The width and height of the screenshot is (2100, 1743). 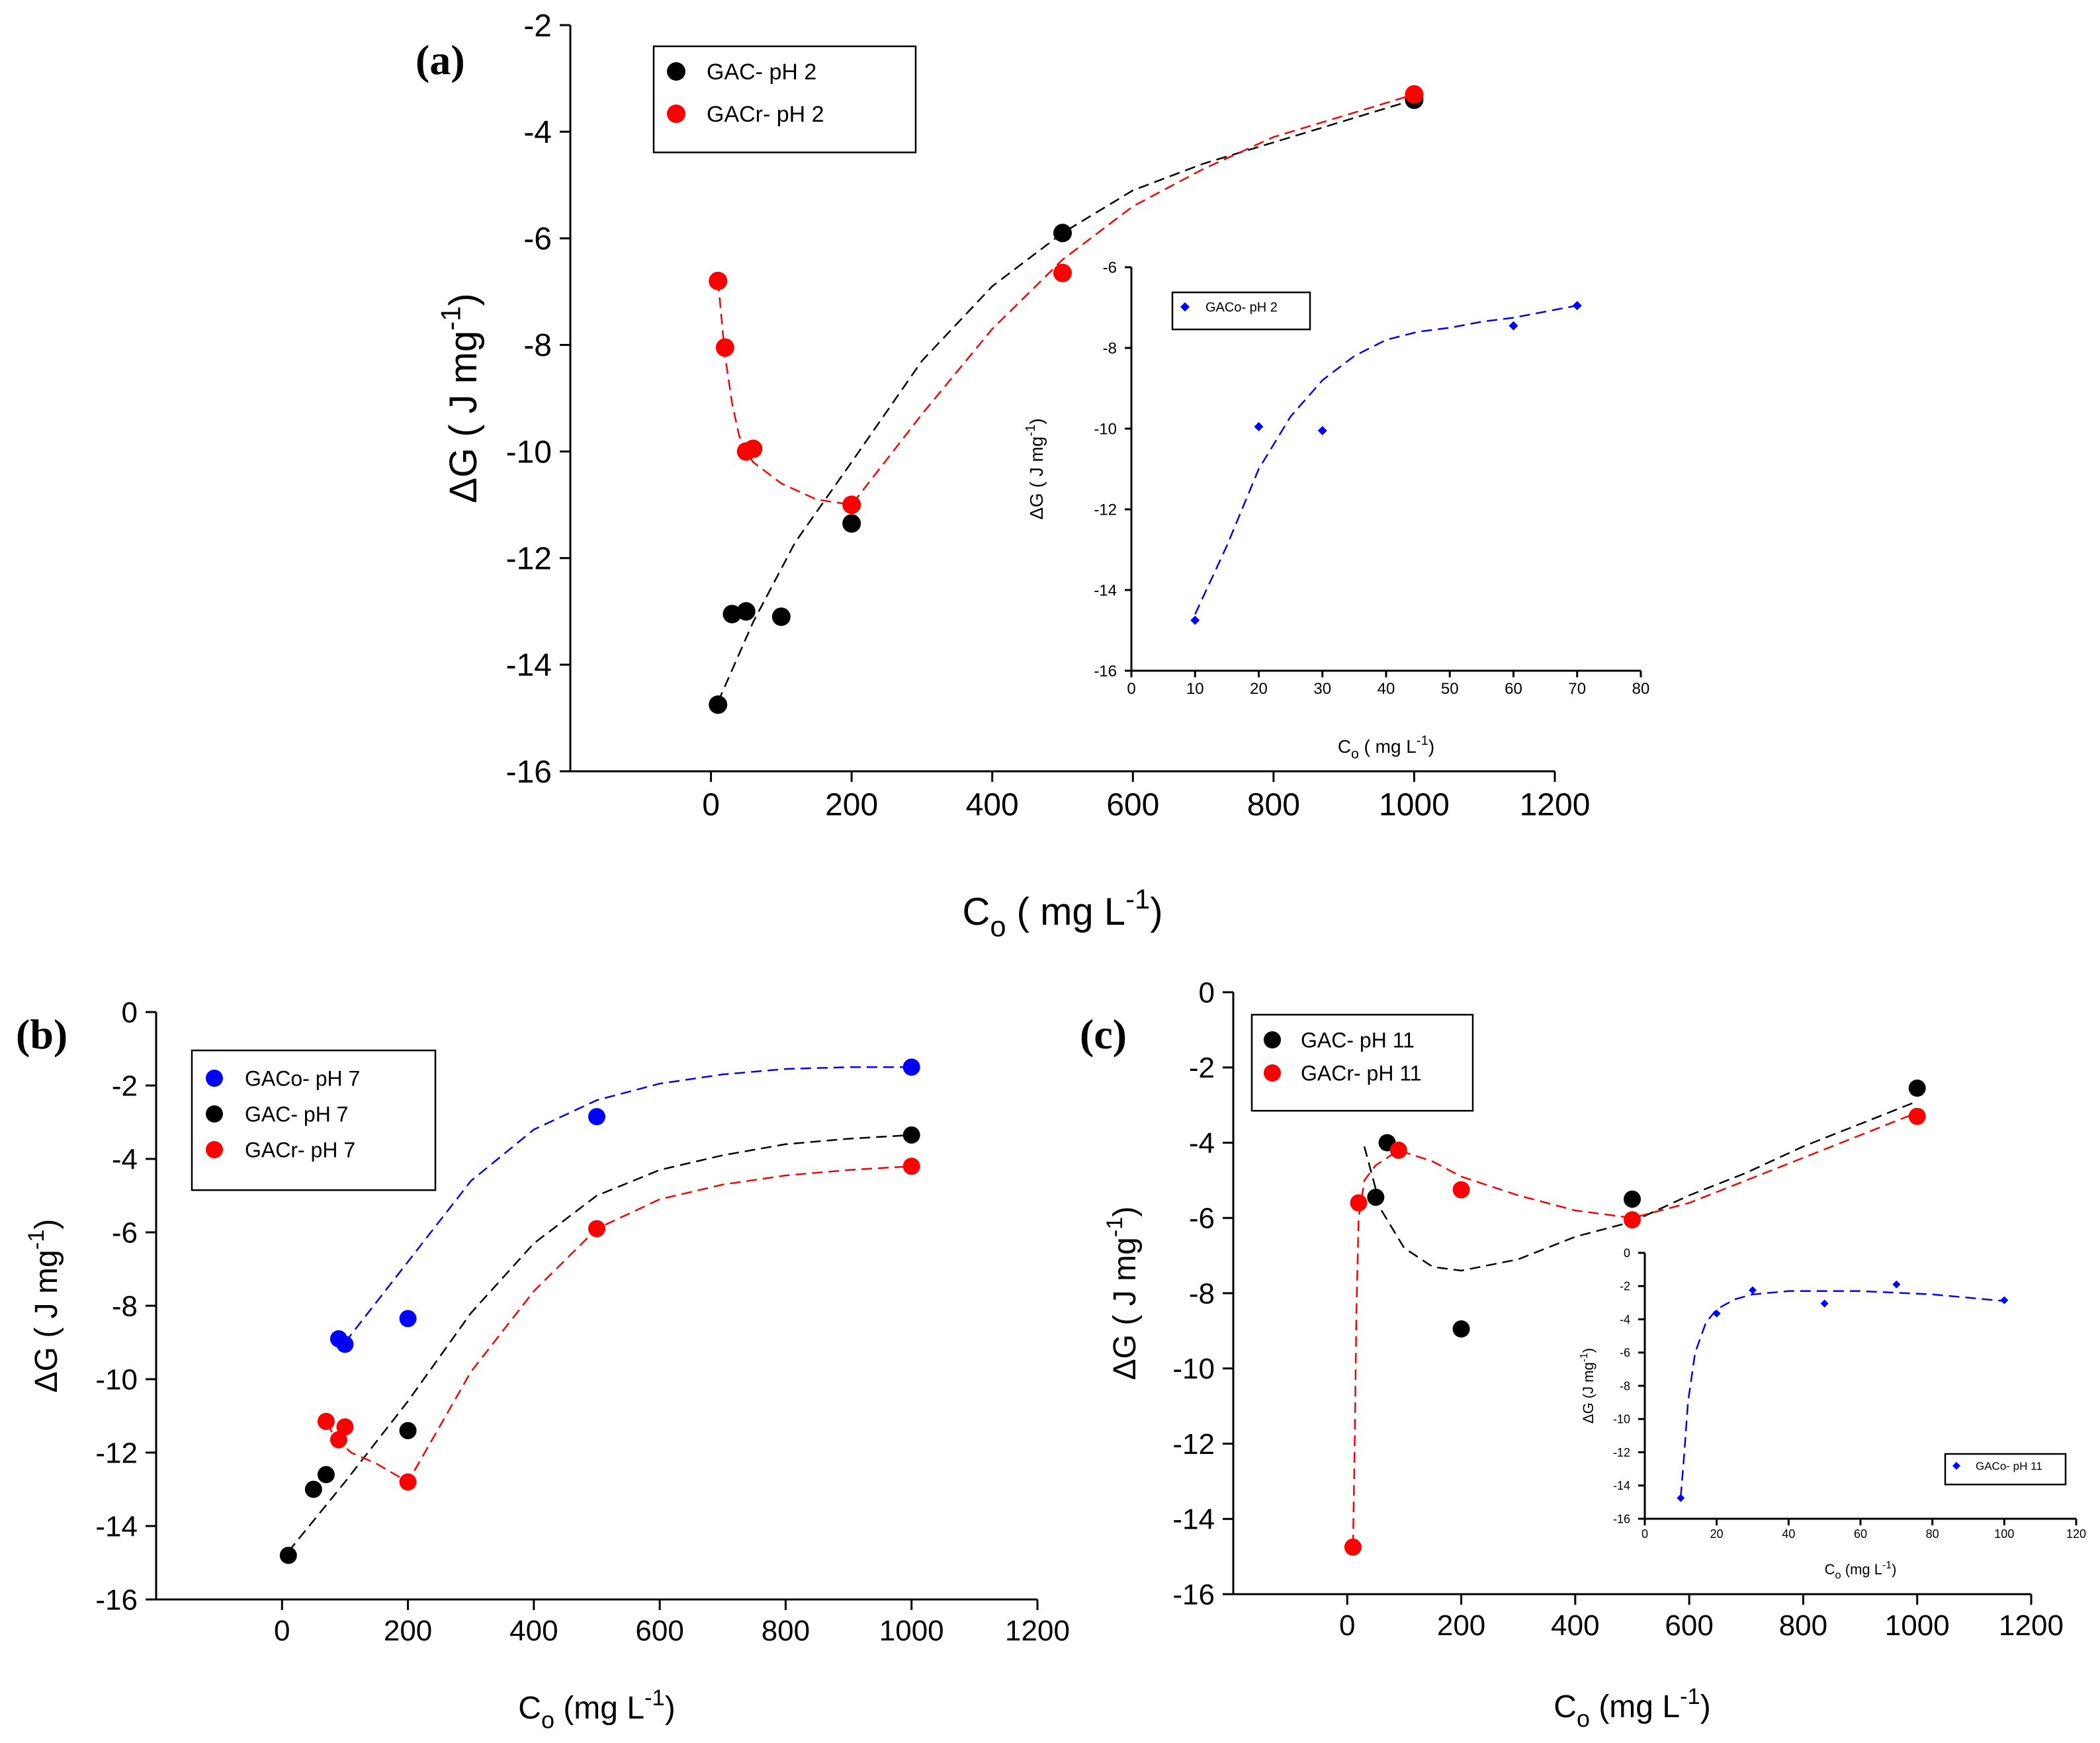 What do you see at coordinates (765, 114) in the screenshot?
I see `legend-label: GACr- pH 2` at bounding box center [765, 114].